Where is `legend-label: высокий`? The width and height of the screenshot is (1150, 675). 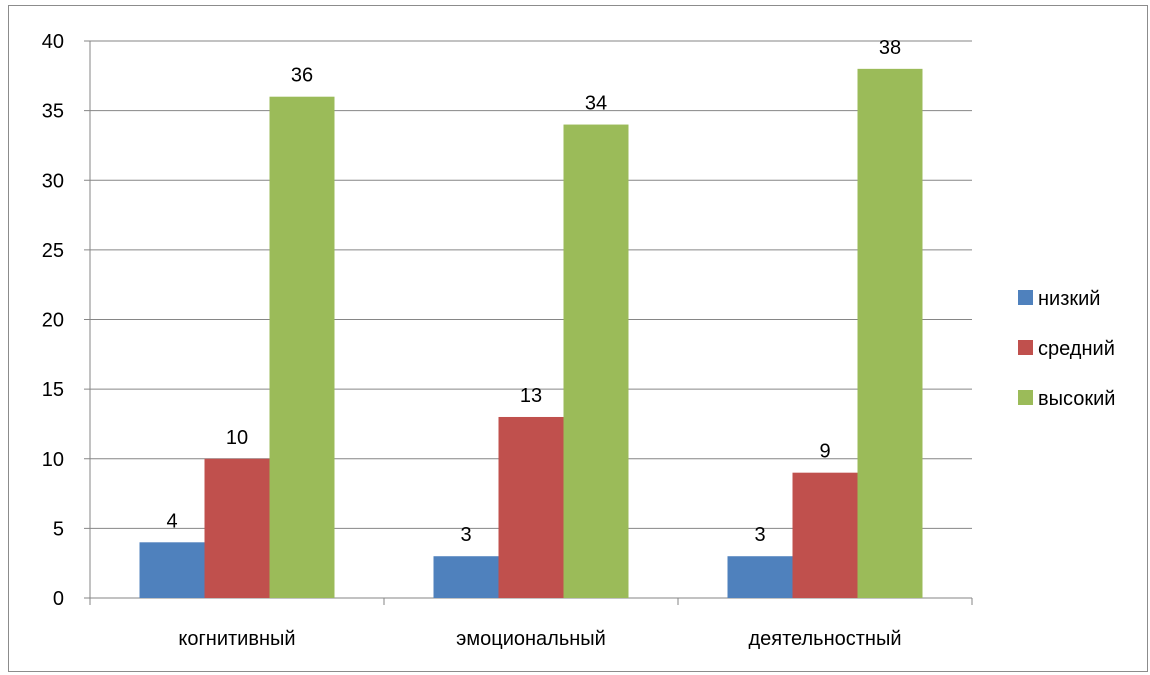 legend-label: высокий is located at coordinates (1076, 399).